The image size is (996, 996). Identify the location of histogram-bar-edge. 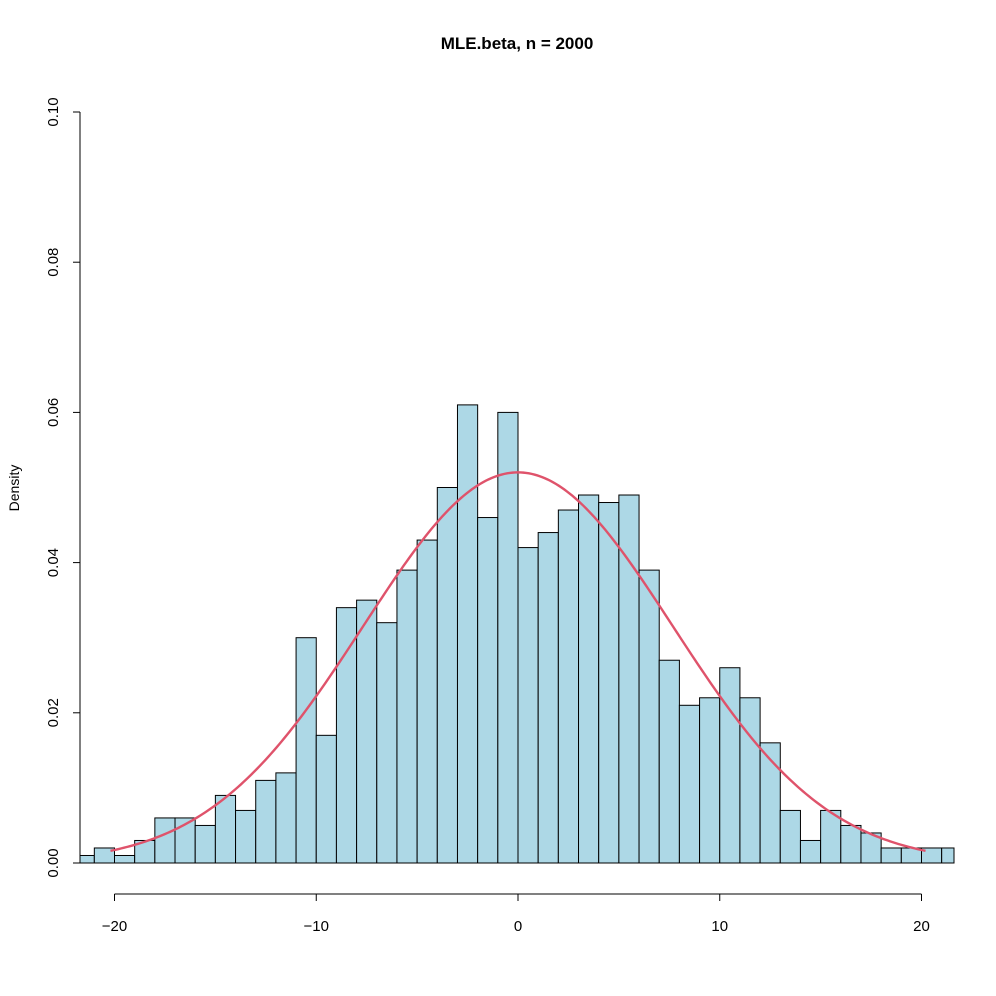
(87, 859).